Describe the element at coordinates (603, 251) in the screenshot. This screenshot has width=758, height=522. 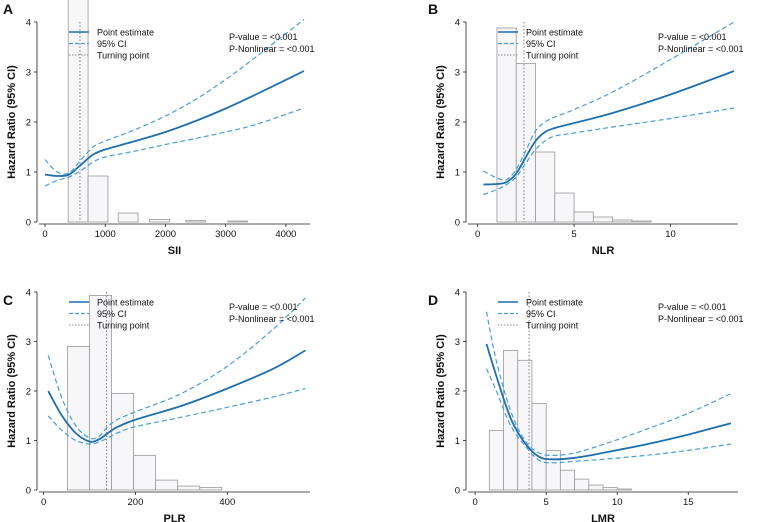
I see `x-axis-title: NLR` at that location.